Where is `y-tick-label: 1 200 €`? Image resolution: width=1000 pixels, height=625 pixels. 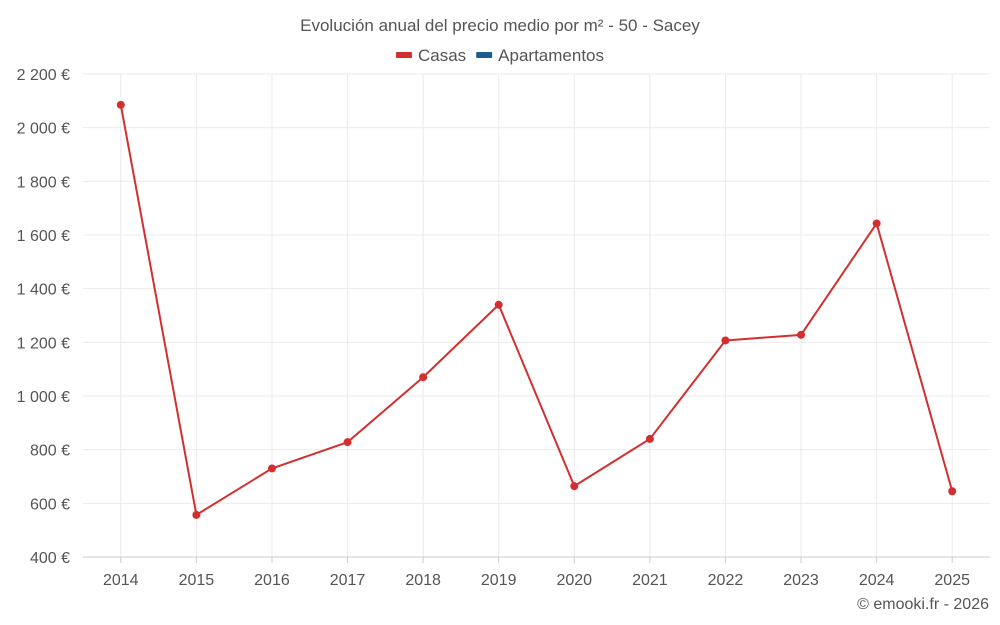 y-tick-label: 1 200 € is located at coordinates (43, 343).